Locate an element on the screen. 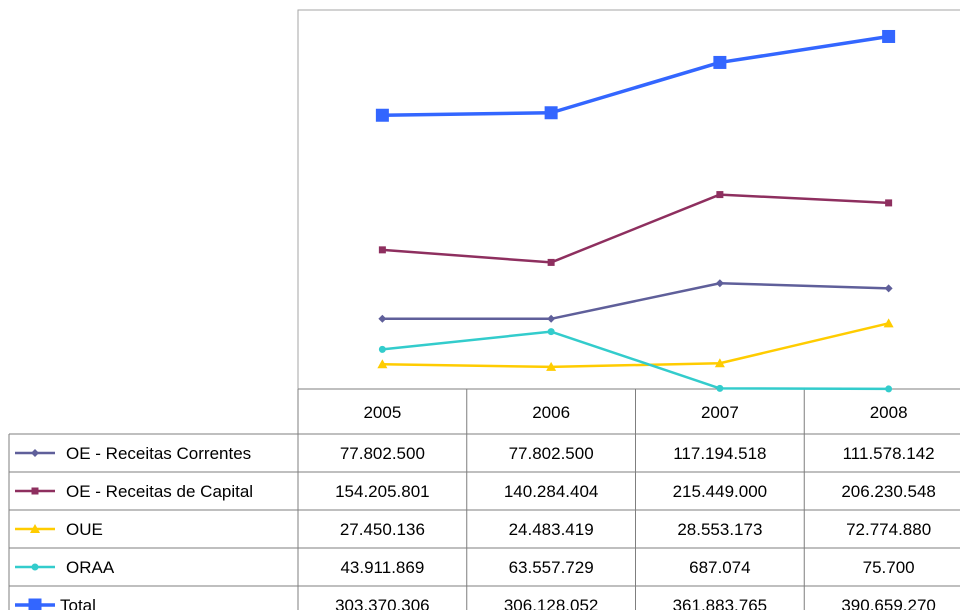 The height and width of the screenshot is (610, 960). data-point-oe-receitas-de-capital-2007 is located at coordinates (720, 195).